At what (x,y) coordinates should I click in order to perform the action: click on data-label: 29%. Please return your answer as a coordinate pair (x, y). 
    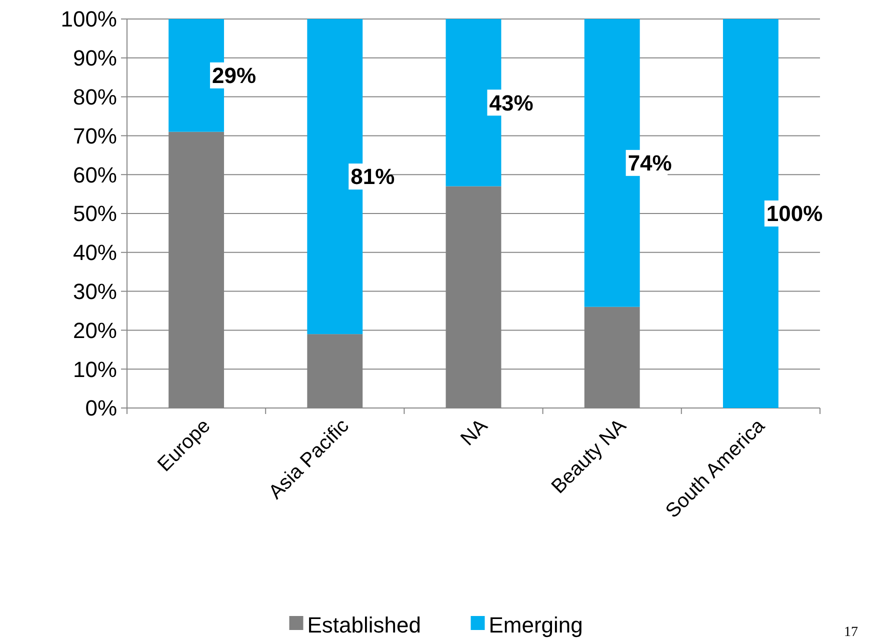
    Looking at the image, I should click on (234, 75).